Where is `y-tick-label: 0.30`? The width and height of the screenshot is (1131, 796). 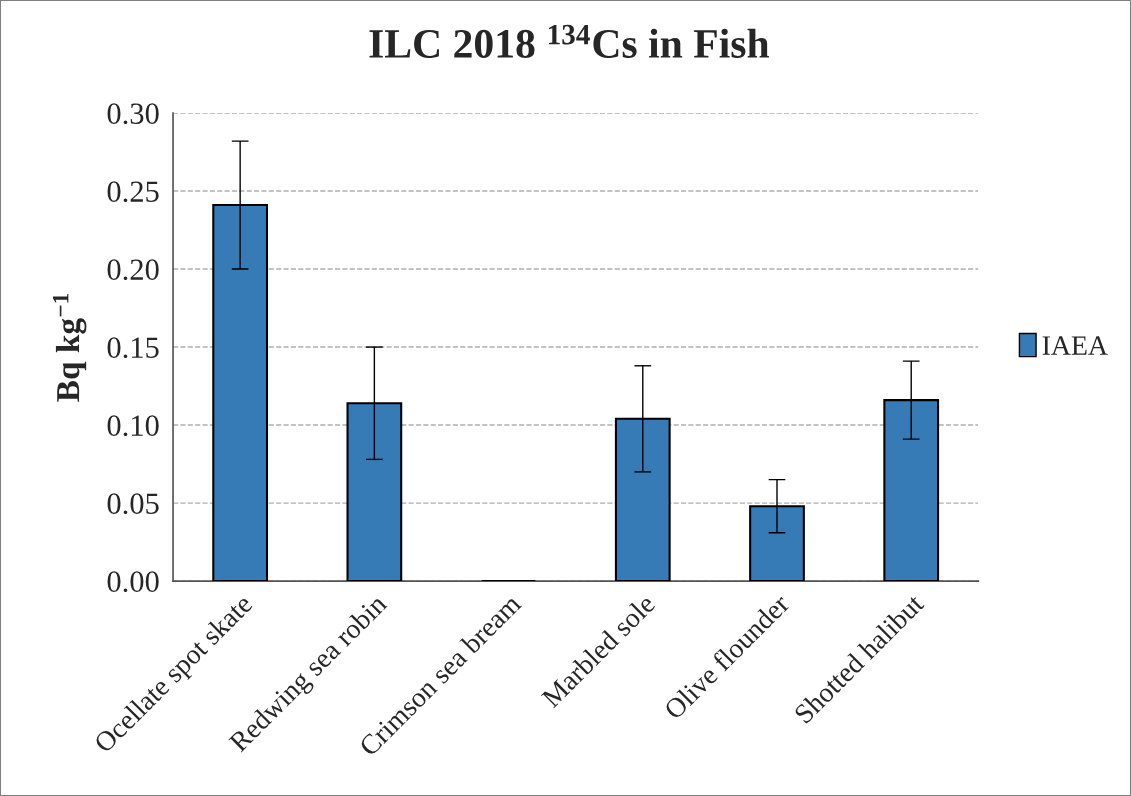 y-tick-label: 0.30 is located at coordinates (133, 114).